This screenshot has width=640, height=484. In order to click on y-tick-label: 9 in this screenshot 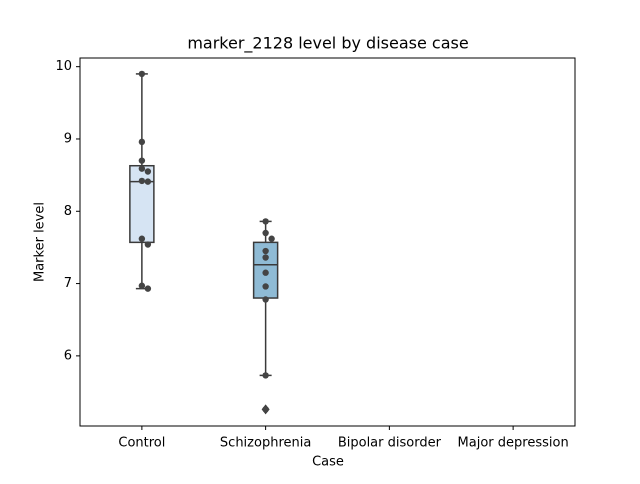, I will do `click(68, 138)`.